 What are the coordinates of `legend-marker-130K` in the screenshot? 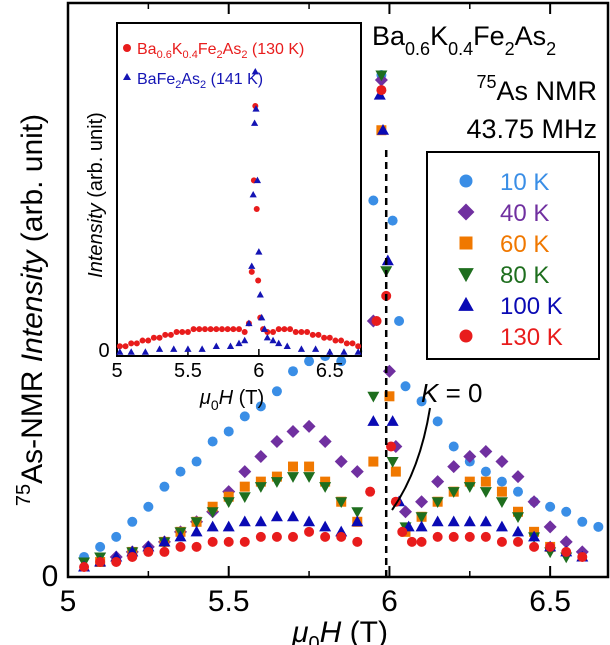 It's located at (466, 336).